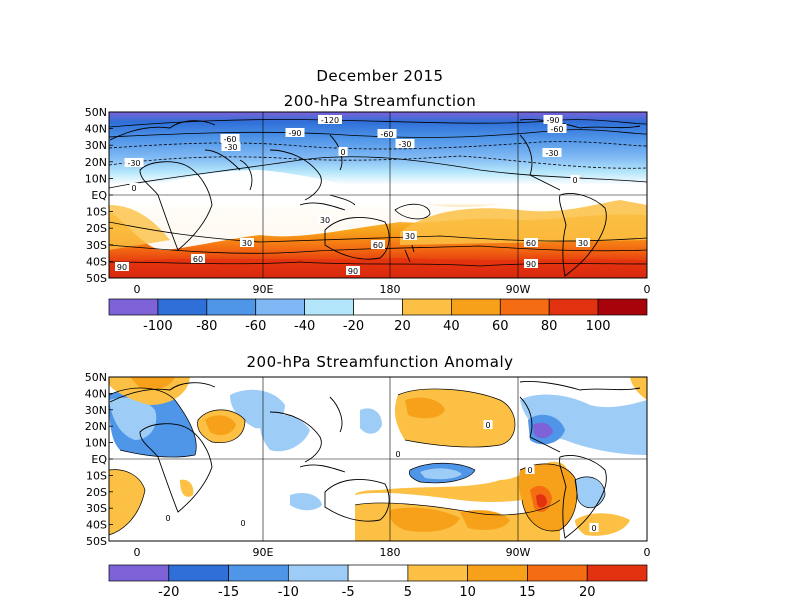  I want to click on colorbar-label: -20, so click(168, 592).